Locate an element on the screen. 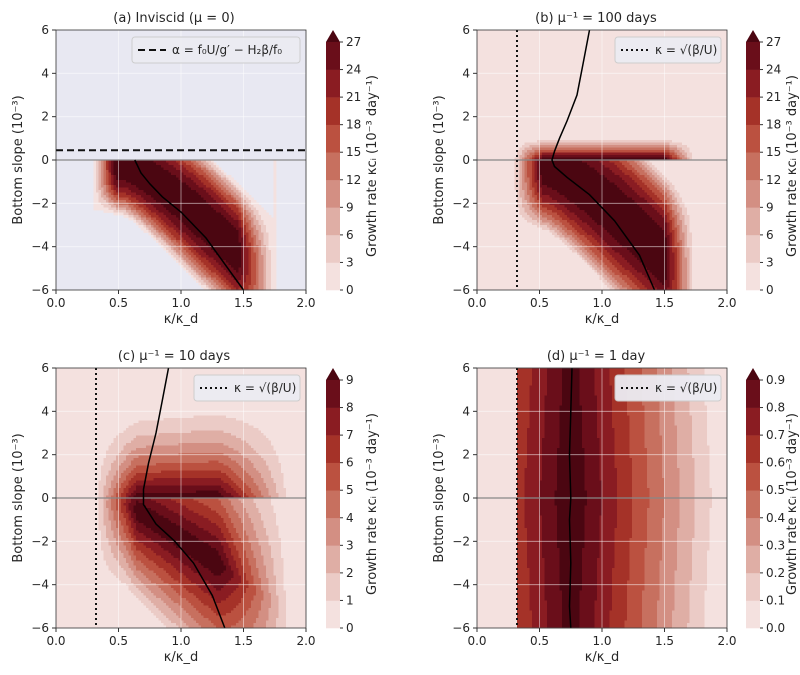  max-growth-curve is located at coordinates (189, 225).